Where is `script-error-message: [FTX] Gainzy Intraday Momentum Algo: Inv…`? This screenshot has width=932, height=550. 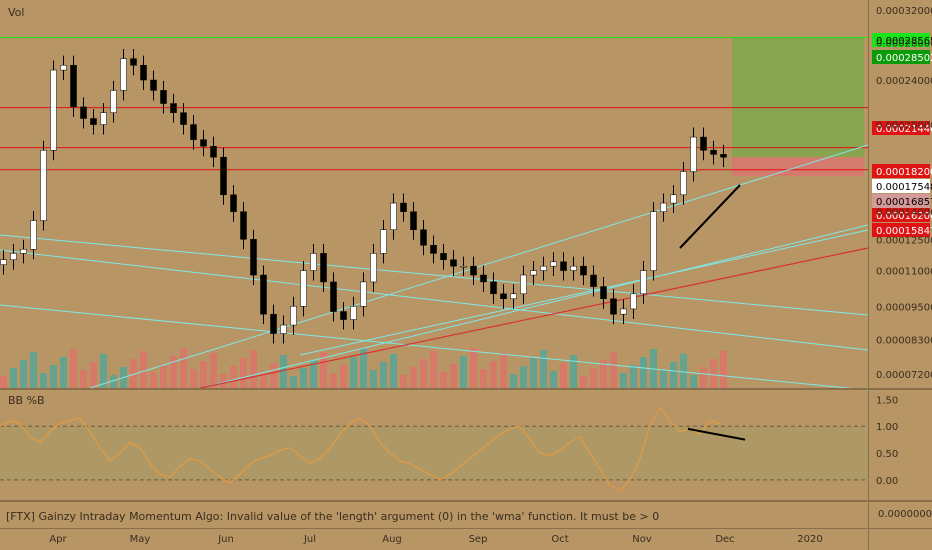 script-error-message: [FTX] Gainzy Intraday Momentum Algo: Inv… is located at coordinates (332, 516).